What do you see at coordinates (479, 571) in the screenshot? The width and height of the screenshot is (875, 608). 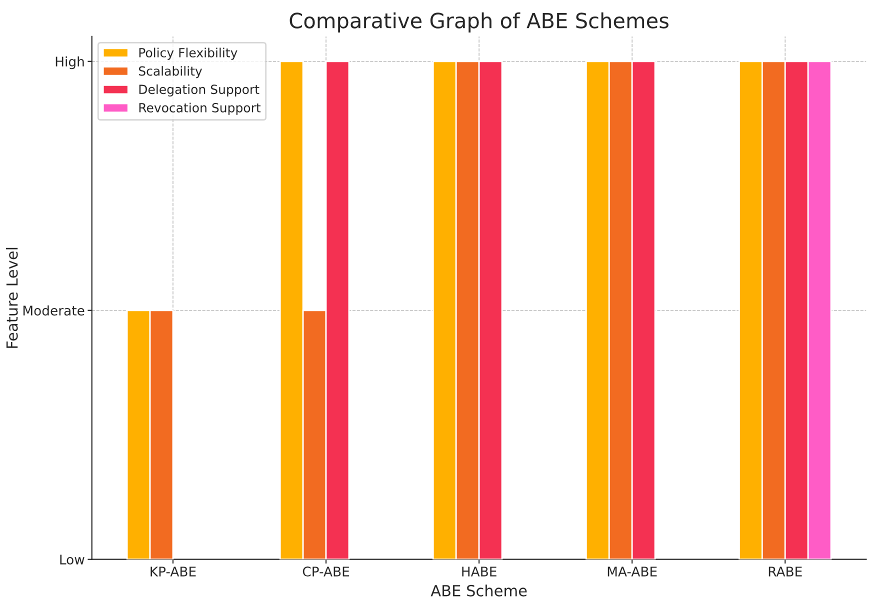 I see `x-tick-label: HABE` at bounding box center [479, 571].